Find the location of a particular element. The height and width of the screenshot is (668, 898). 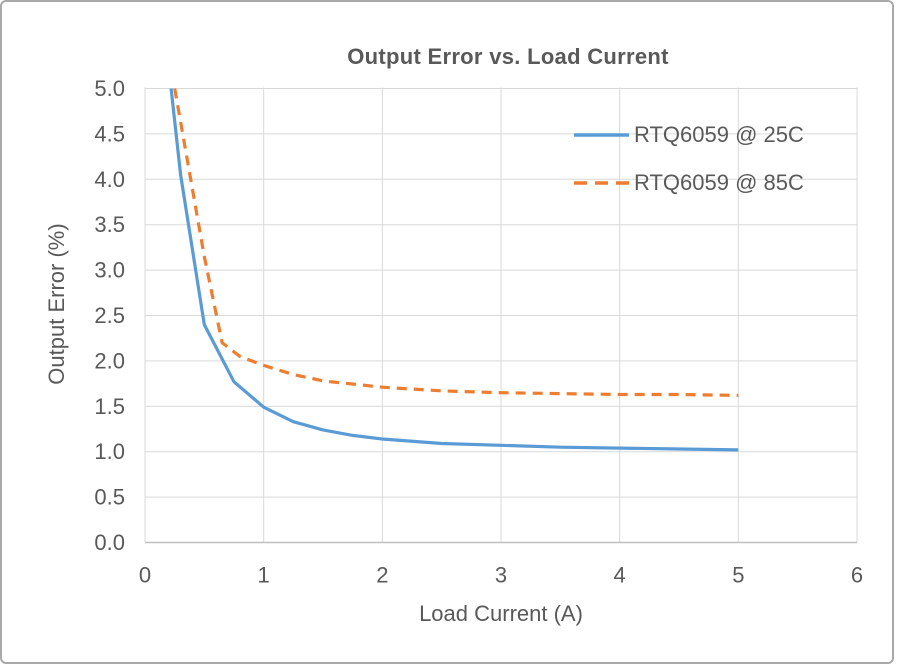

legend-item: RTQ6059 @ 25C is located at coordinates (688, 135).